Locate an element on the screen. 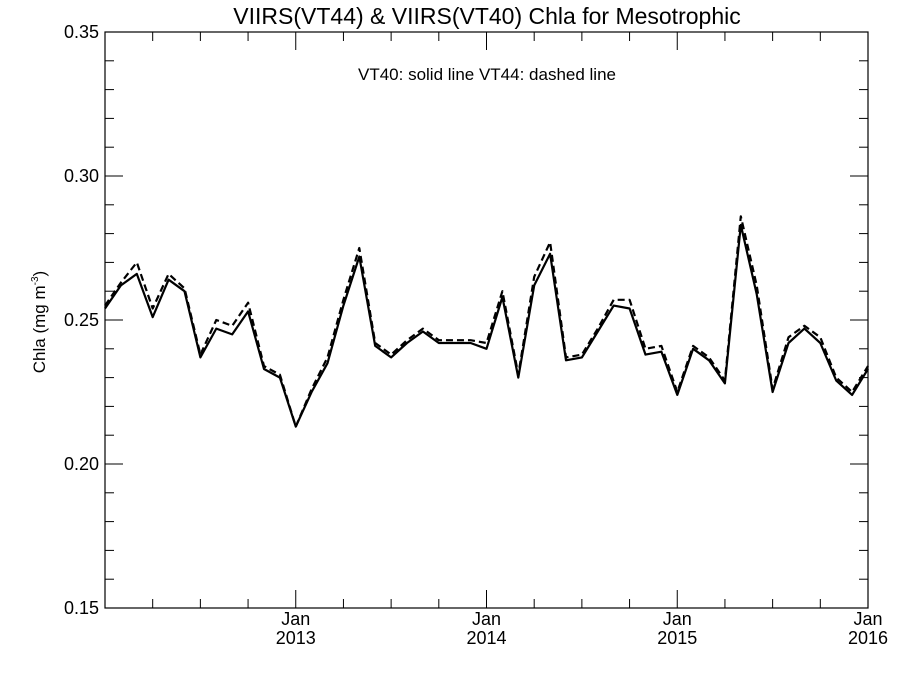  y-tick-label: 0.35 is located at coordinates (81, 32).